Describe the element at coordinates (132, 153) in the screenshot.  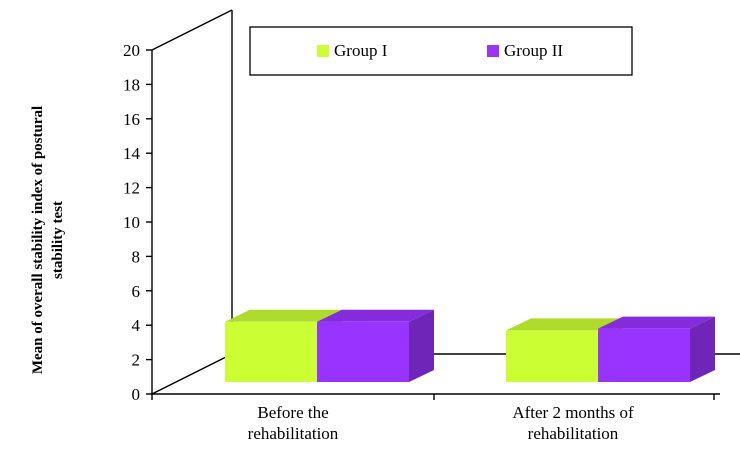
I see `y-tick-label: 14` at that location.